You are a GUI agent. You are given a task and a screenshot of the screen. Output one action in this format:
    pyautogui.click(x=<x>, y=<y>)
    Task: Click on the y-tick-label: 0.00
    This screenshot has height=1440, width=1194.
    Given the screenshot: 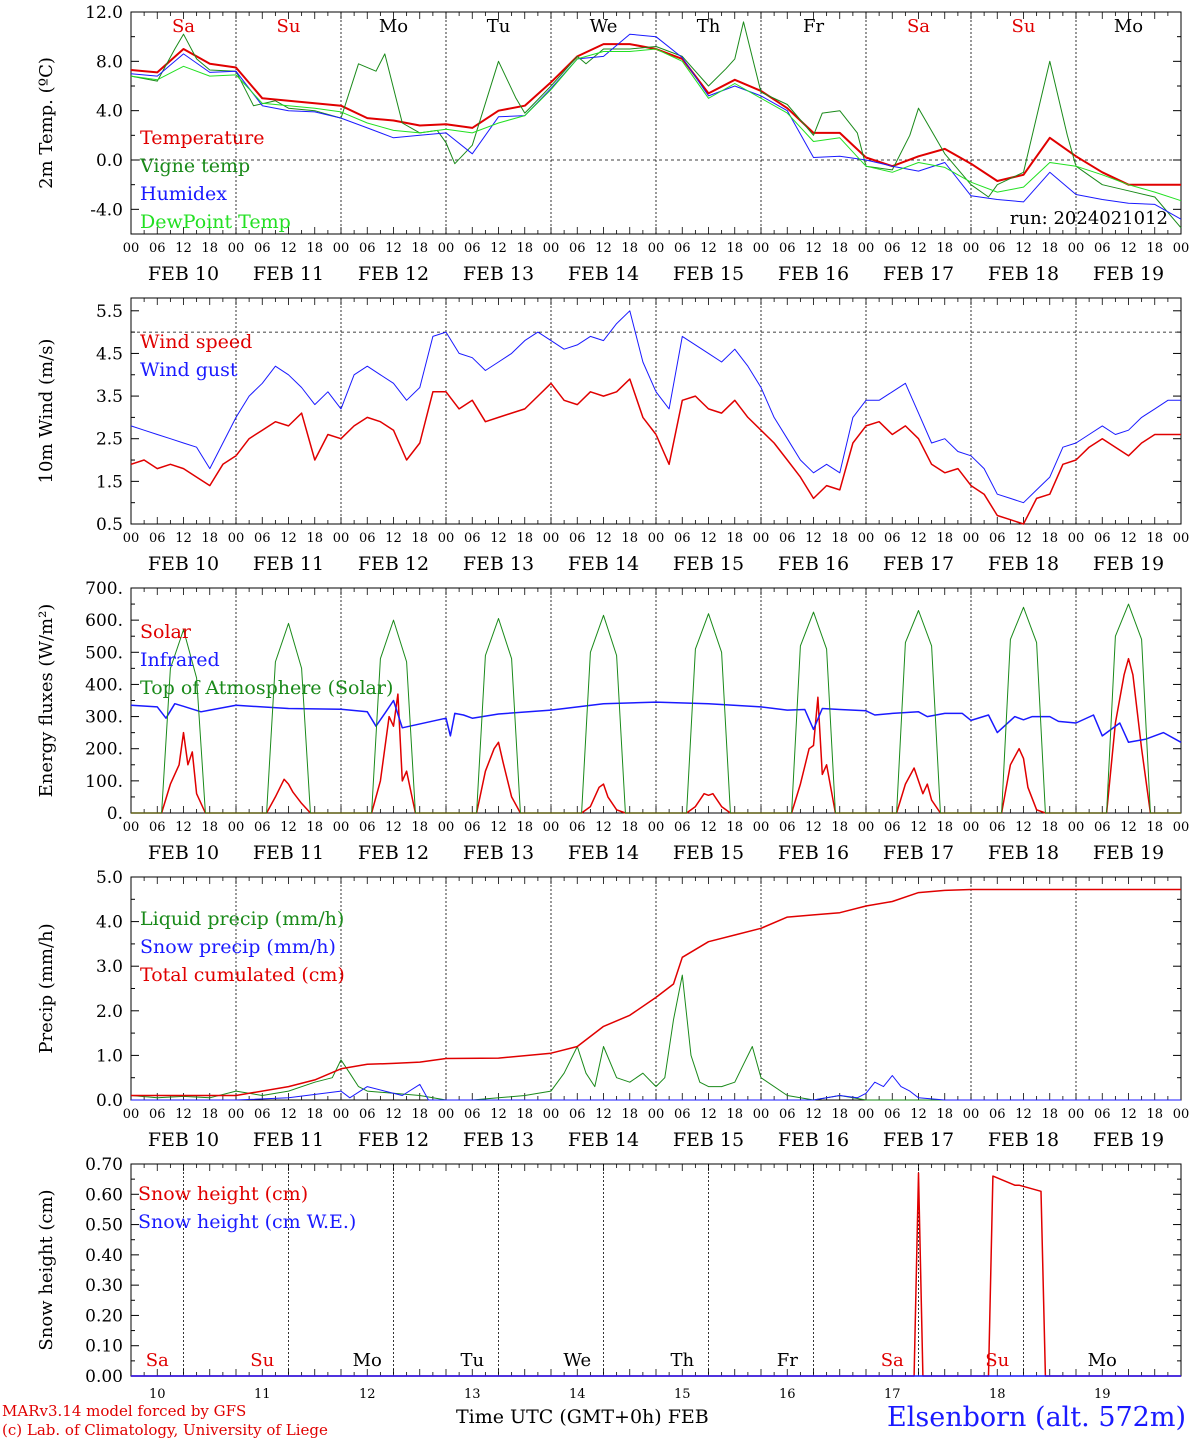 What is the action you would take?
    pyautogui.click(x=104, y=1377)
    